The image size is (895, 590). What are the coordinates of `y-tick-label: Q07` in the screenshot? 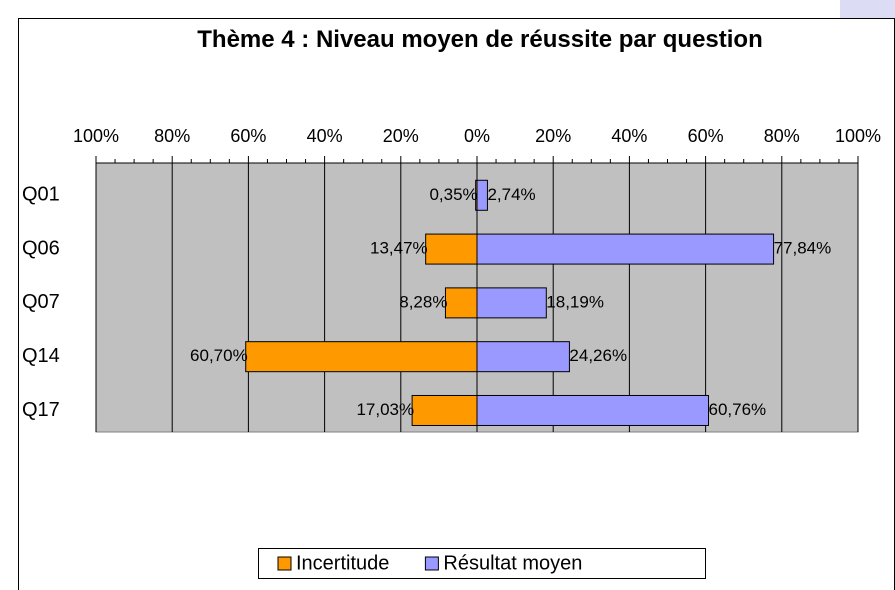 It's located at (41, 302).